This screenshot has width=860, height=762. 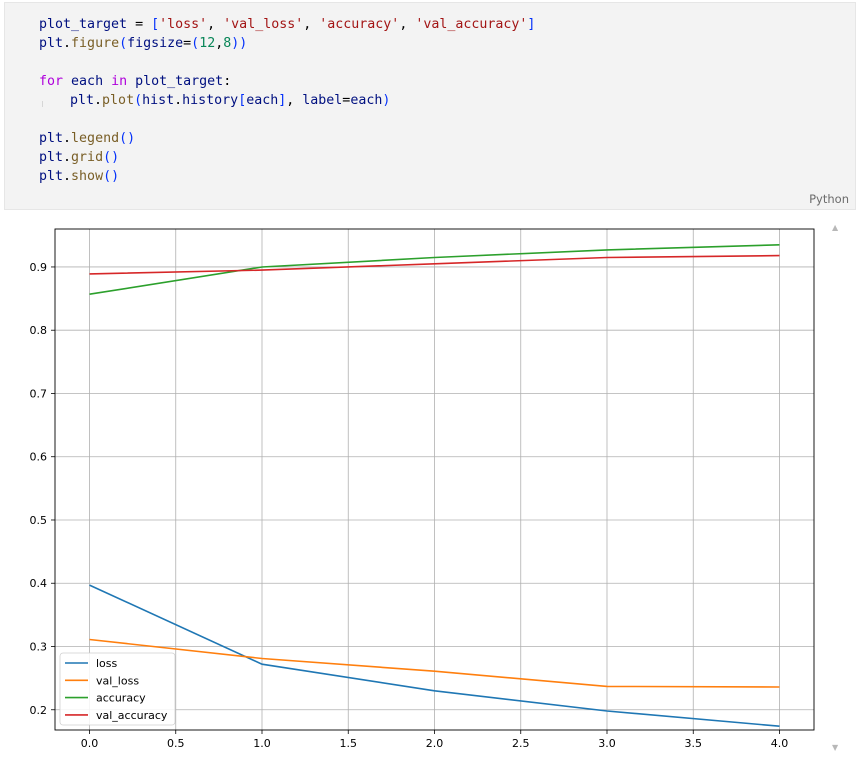 What do you see at coordinates (132, 715) in the screenshot?
I see `legend-label: val_accuracy` at bounding box center [132, 715].